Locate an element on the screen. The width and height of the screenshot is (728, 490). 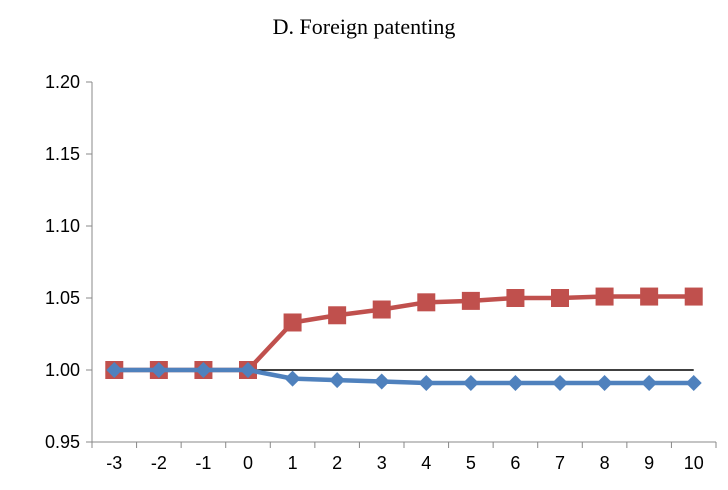
y-tick-label: 1.20 is located at coordinates (62, 82).